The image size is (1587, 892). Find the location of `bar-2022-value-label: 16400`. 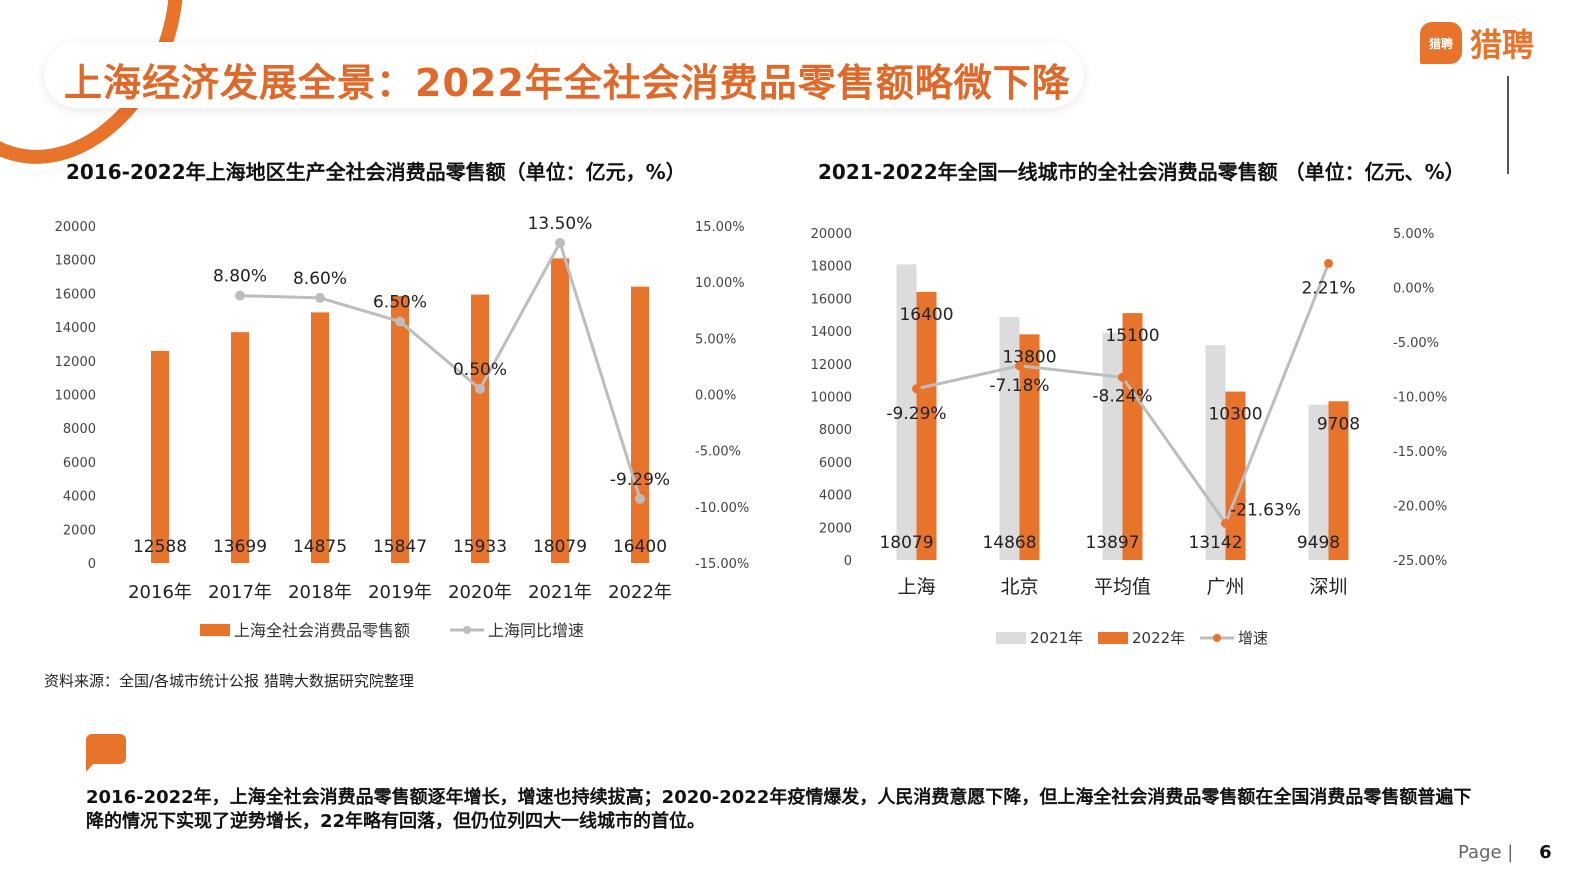

bar-2022-value-label: 16400 is located at coordinates (926, 315).